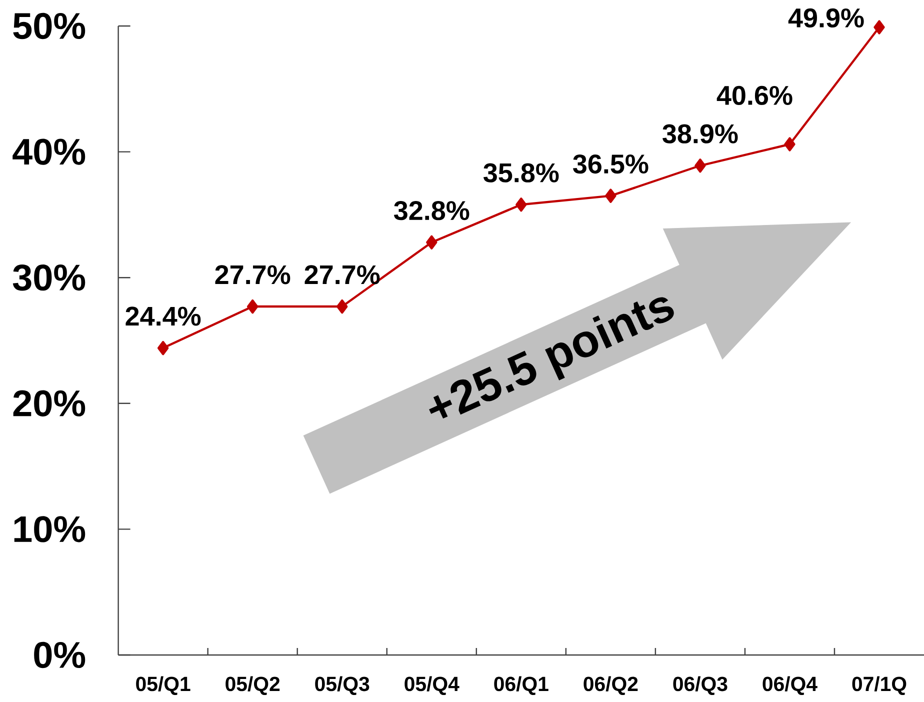 Image resolution: width=924 pixels, height=702 pixels. Describe the element at coordinates (49, 26) in the screenshot. I see `y-tick-label: 50%` at that location.